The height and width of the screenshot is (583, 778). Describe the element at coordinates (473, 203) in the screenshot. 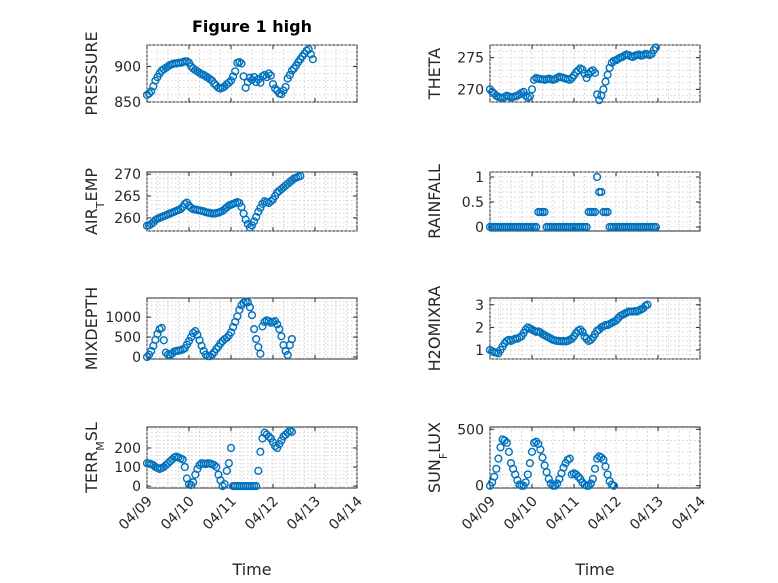

I see `y-tick-label: 0.5` at that location.